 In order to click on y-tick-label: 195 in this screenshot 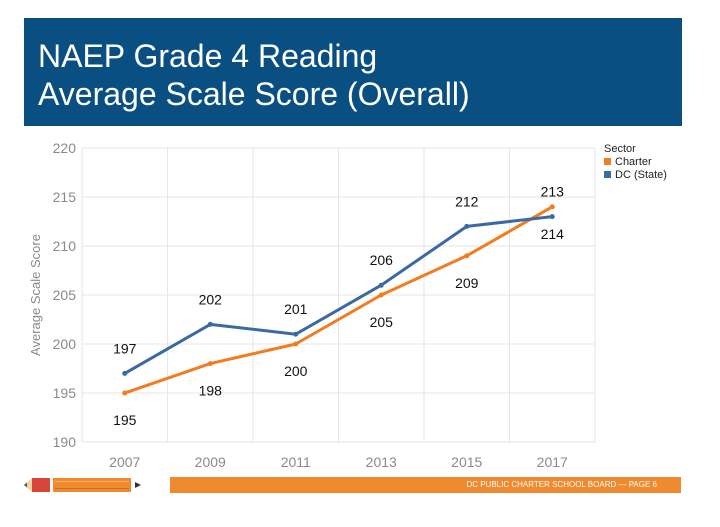, I will do `click(65, 393)`.